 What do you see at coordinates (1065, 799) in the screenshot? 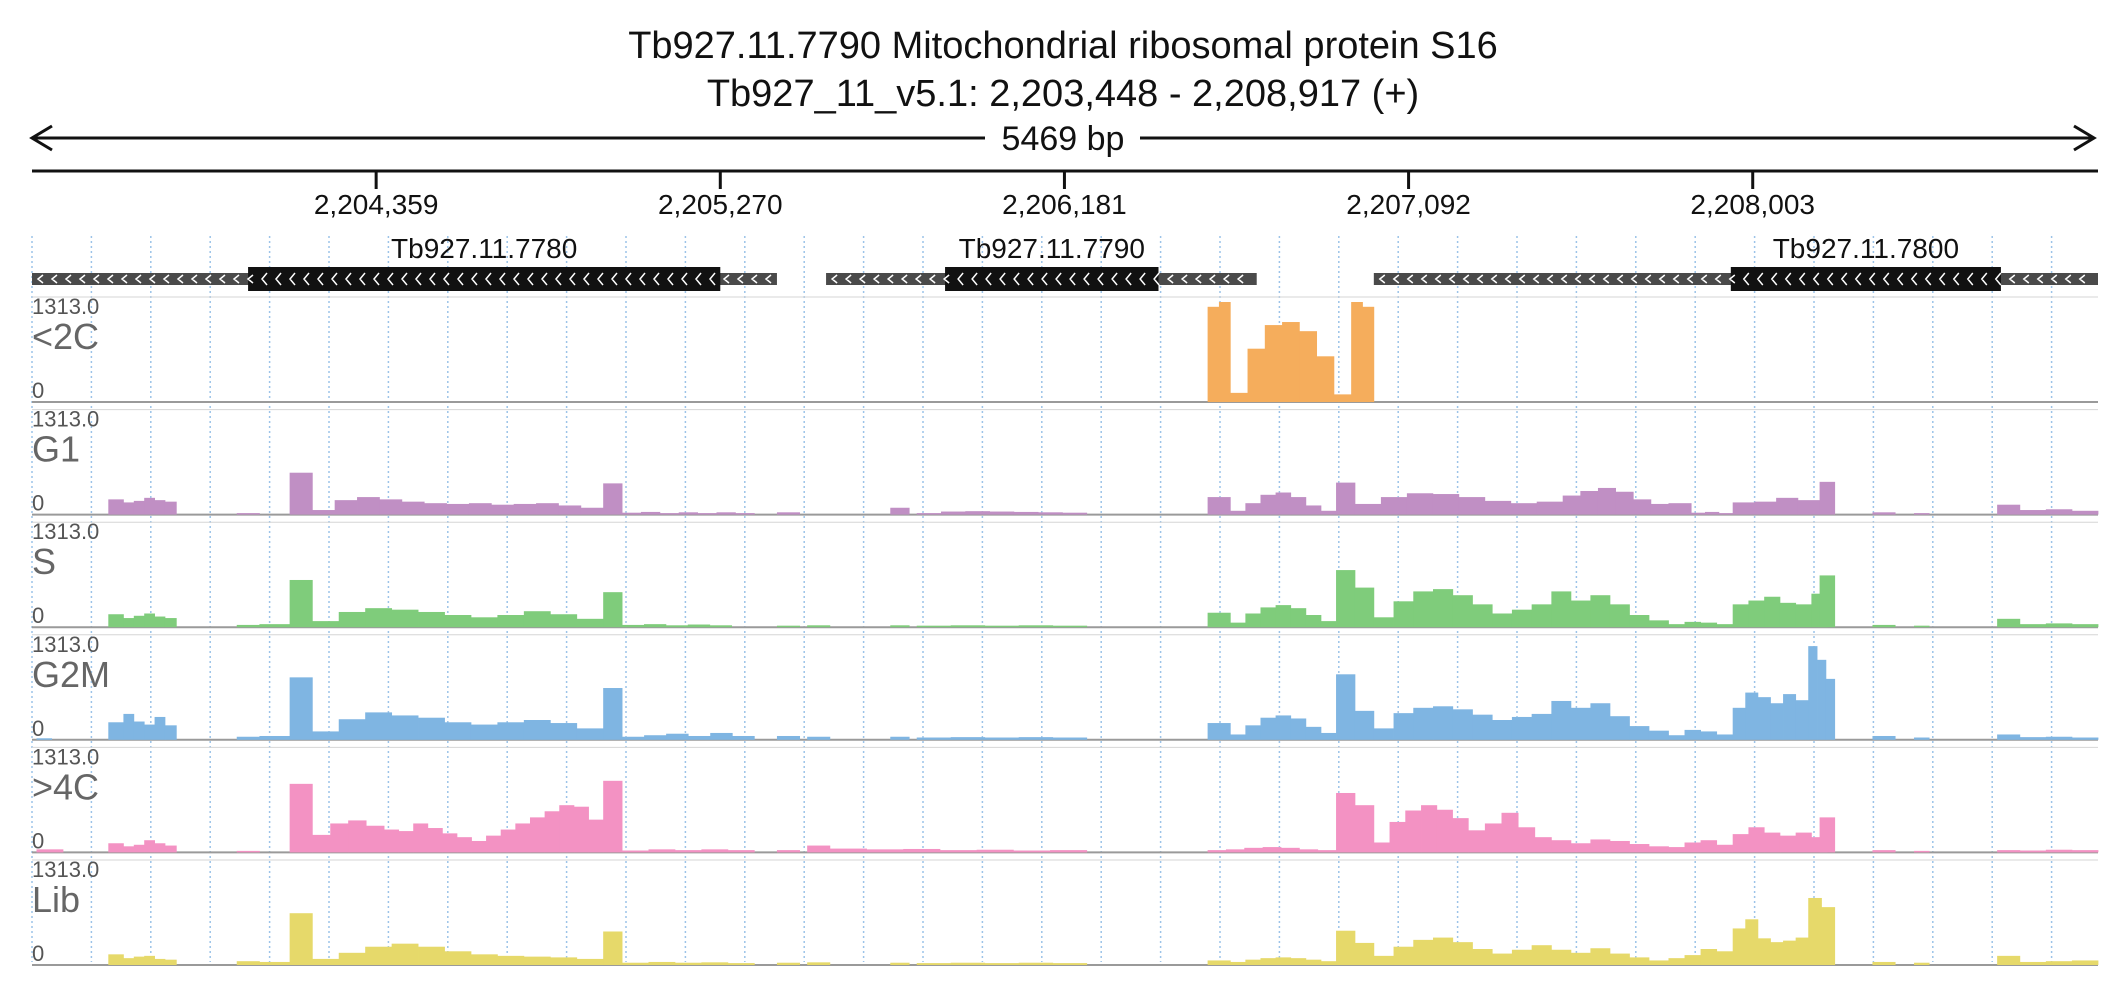
I see `coverage-track: 1313.0>4C 0` at bounding box center [1065, 799].